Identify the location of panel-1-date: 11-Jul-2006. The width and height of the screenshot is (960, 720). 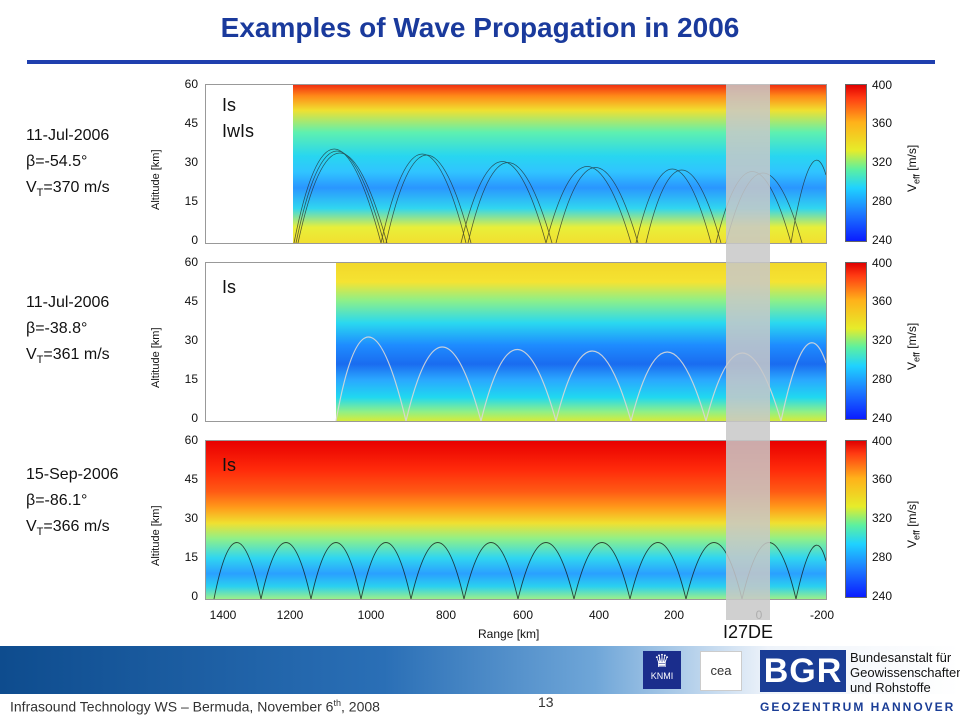
(68, 135).